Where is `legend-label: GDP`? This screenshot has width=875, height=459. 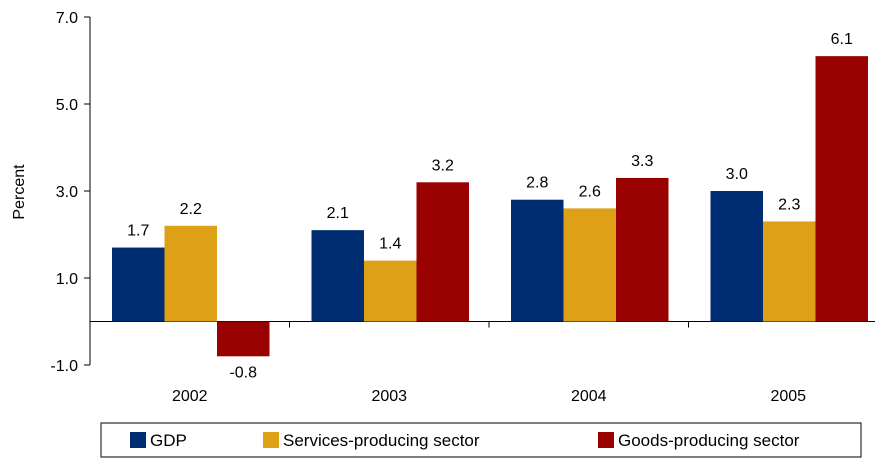
legend-label: GDP is located at coordinates (168, 440).